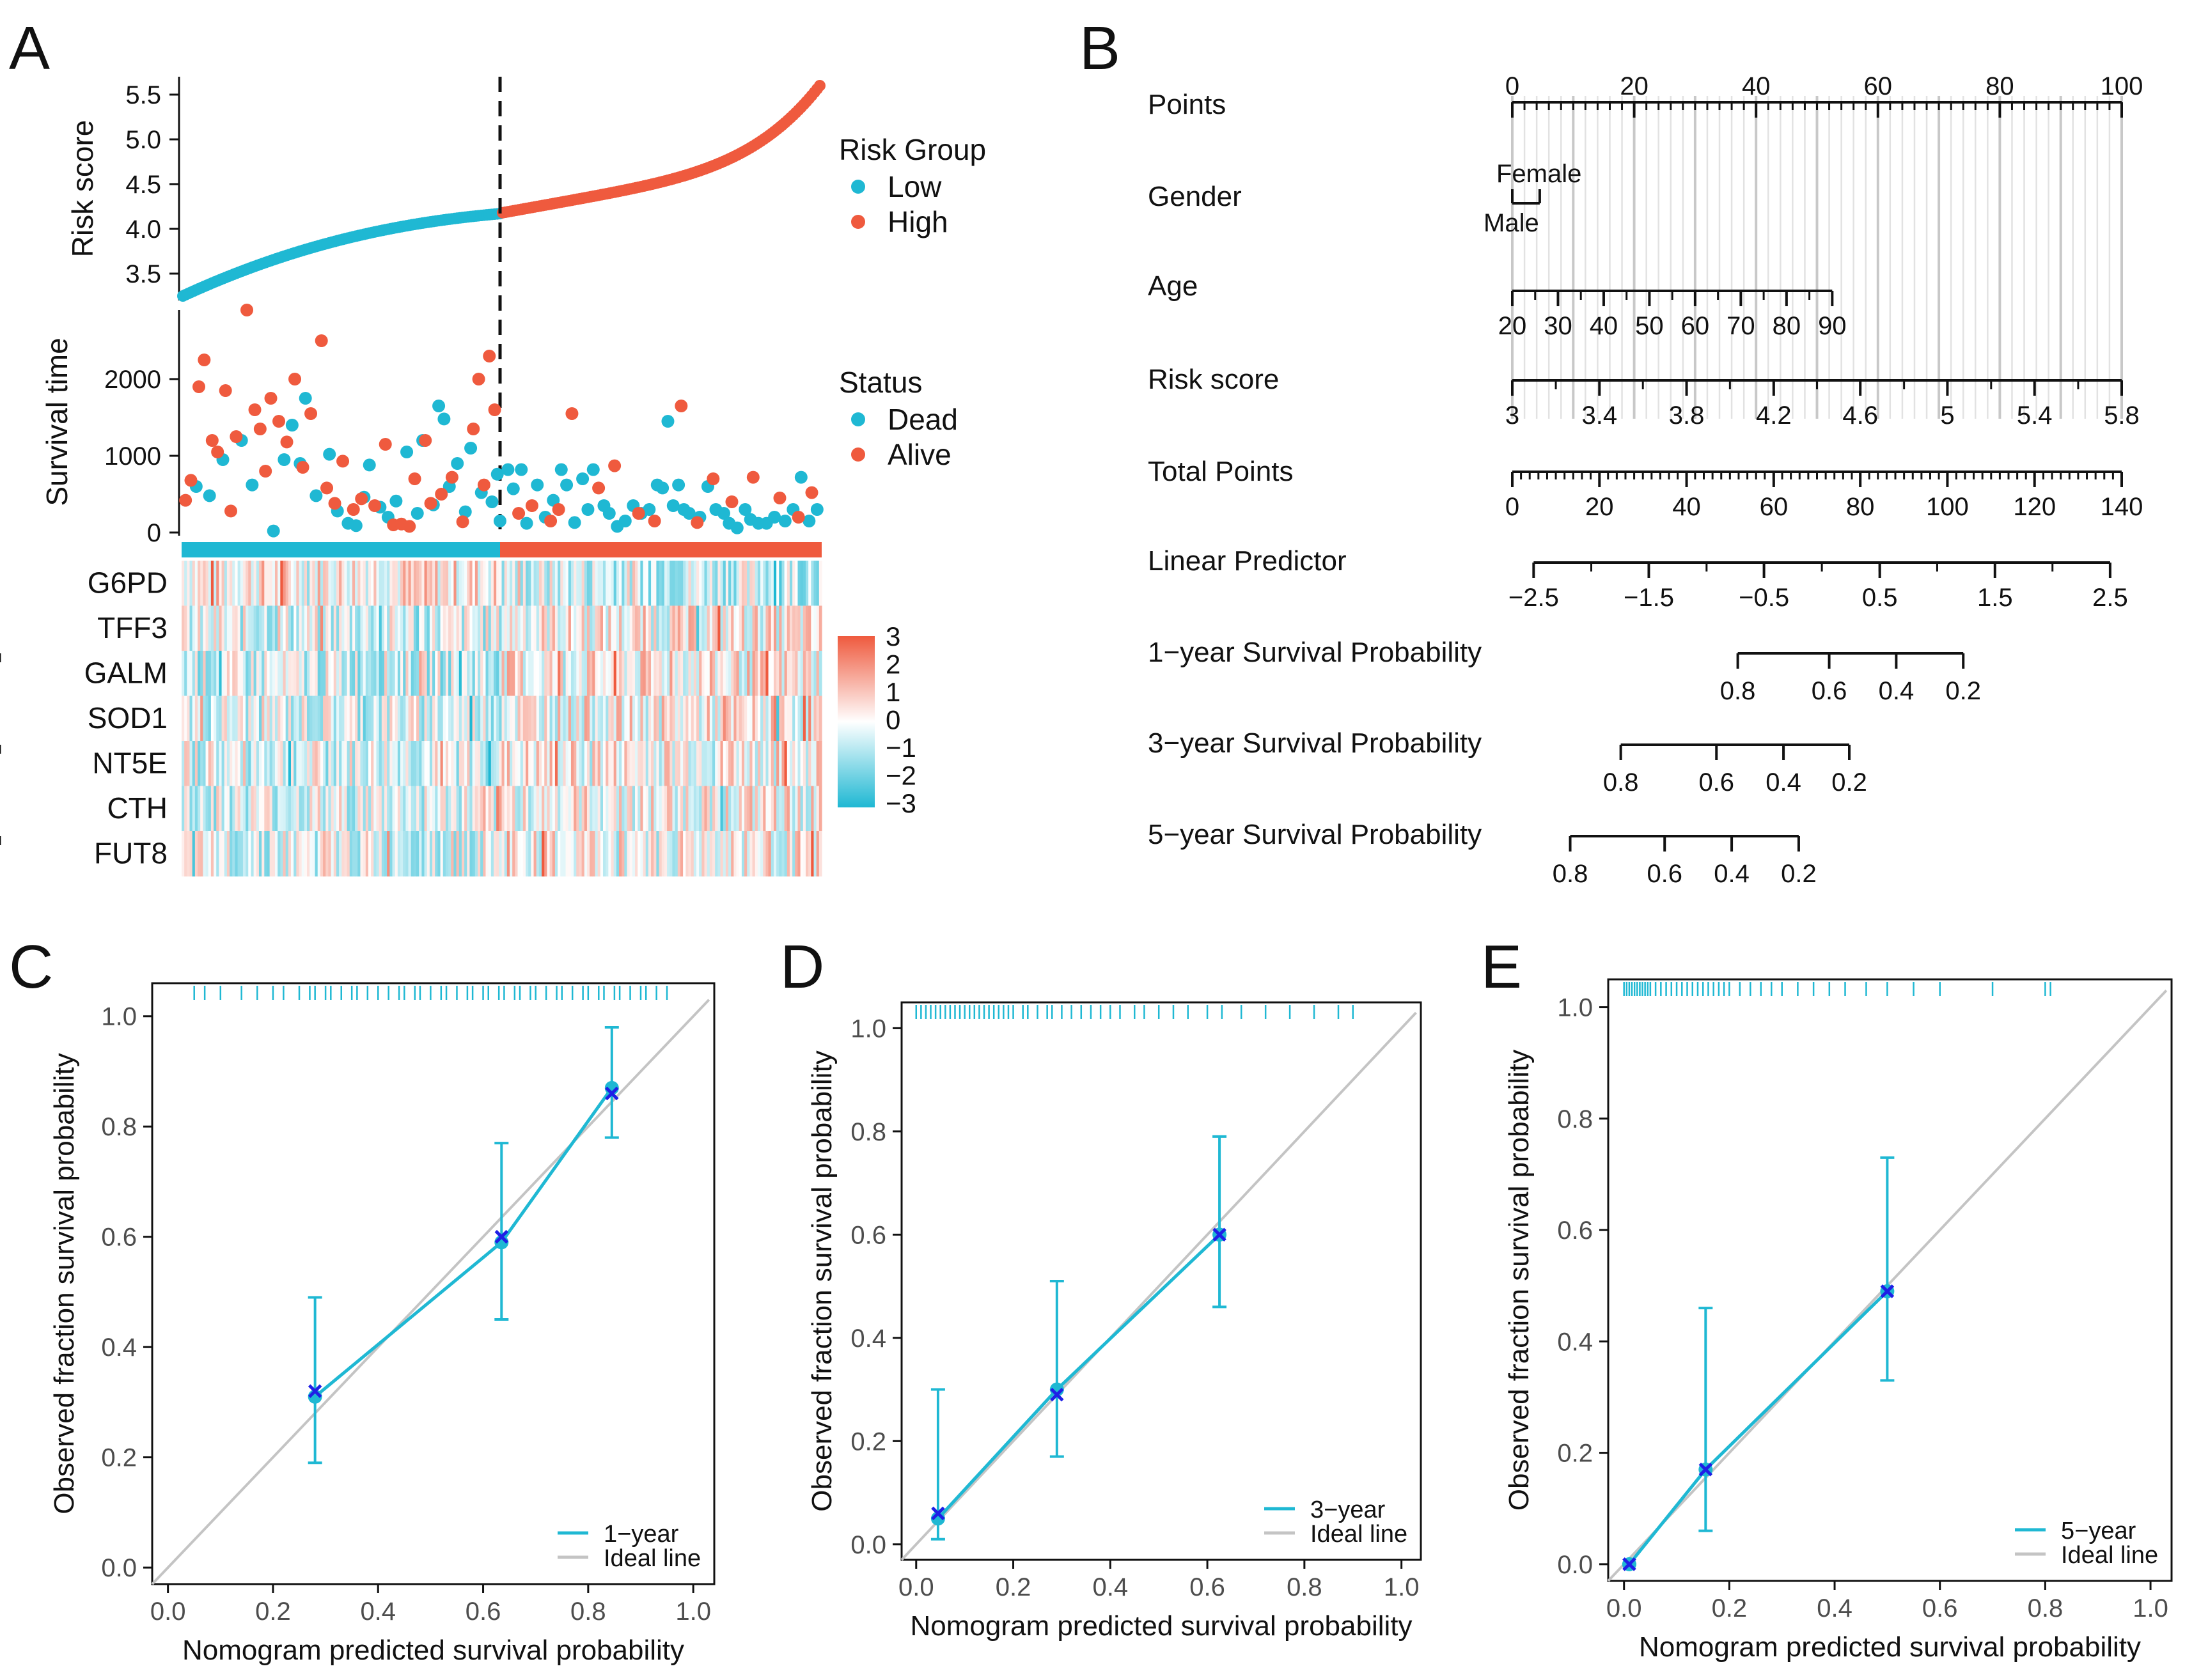  I want to click on nomogram-tick-label: 4.2, so click(1774, 415).